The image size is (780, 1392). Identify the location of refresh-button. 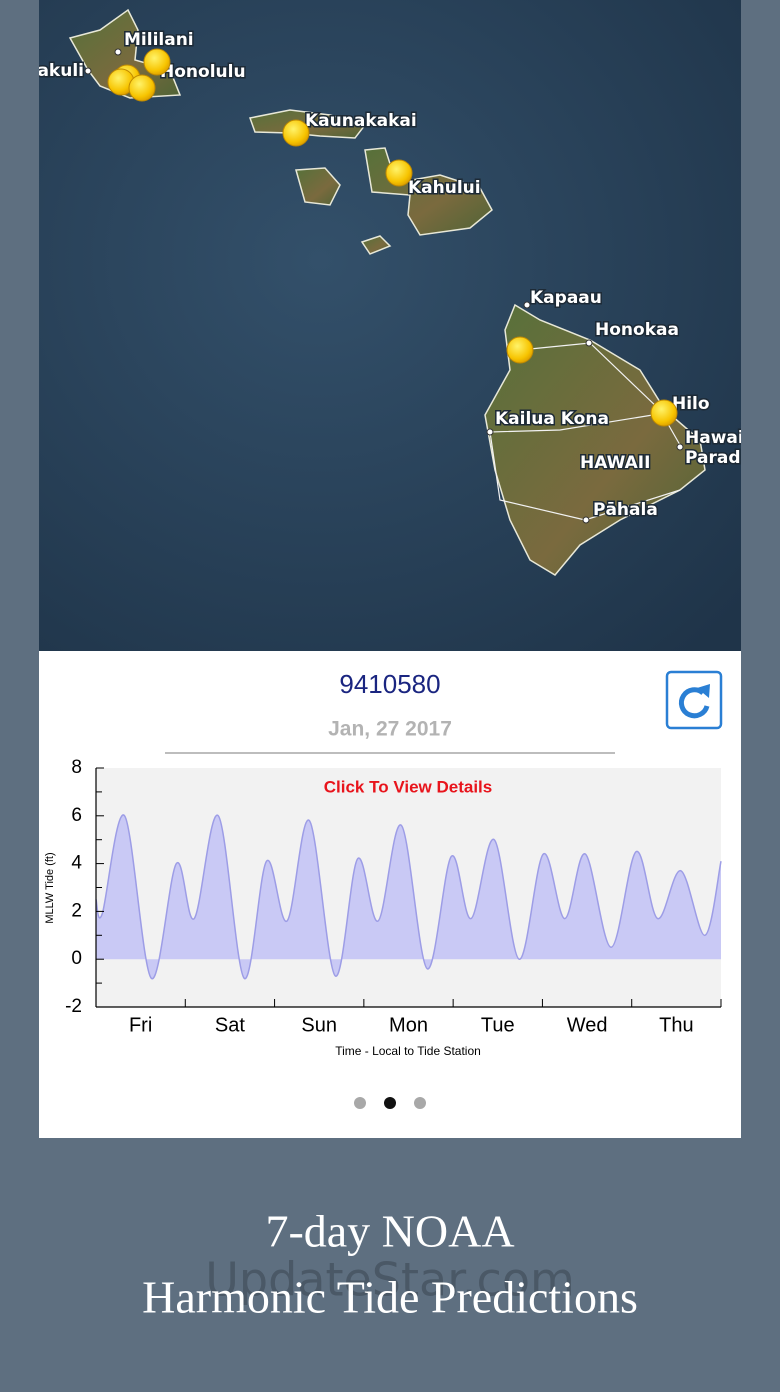
(694, 700).